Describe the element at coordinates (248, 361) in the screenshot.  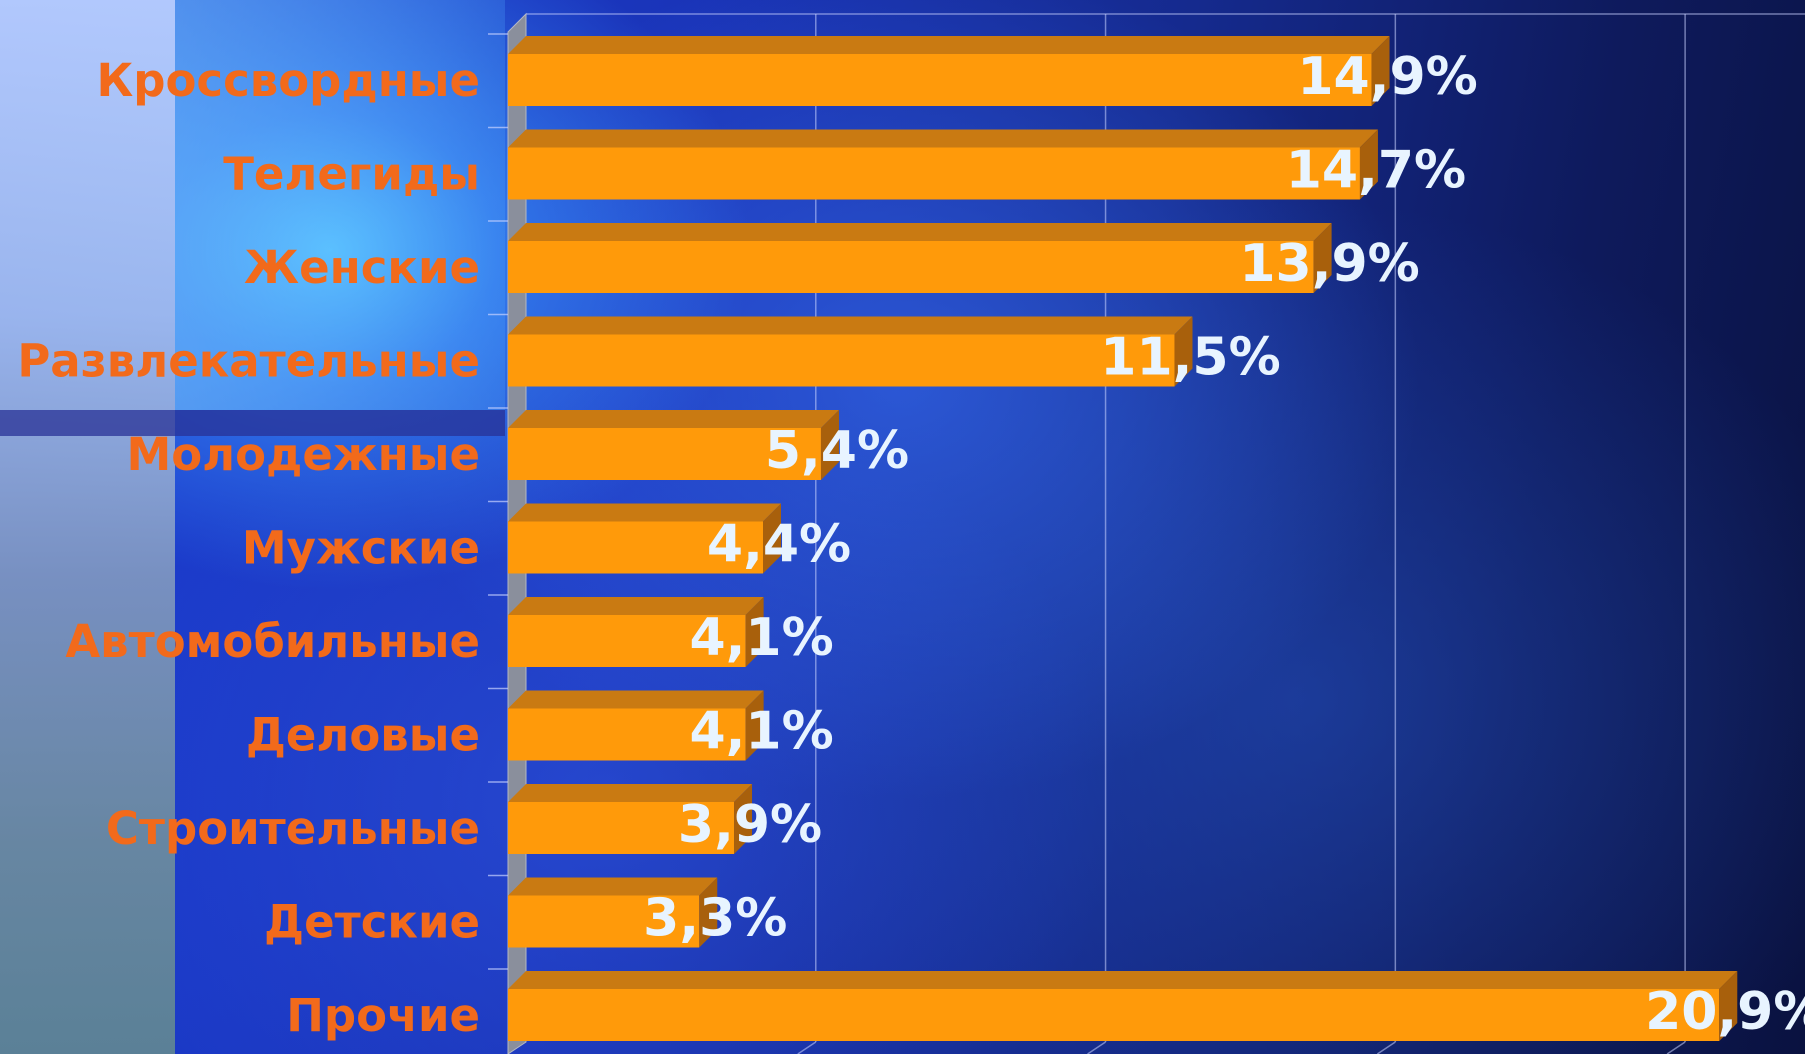
I see `category-label: Развлекательные` at that location.